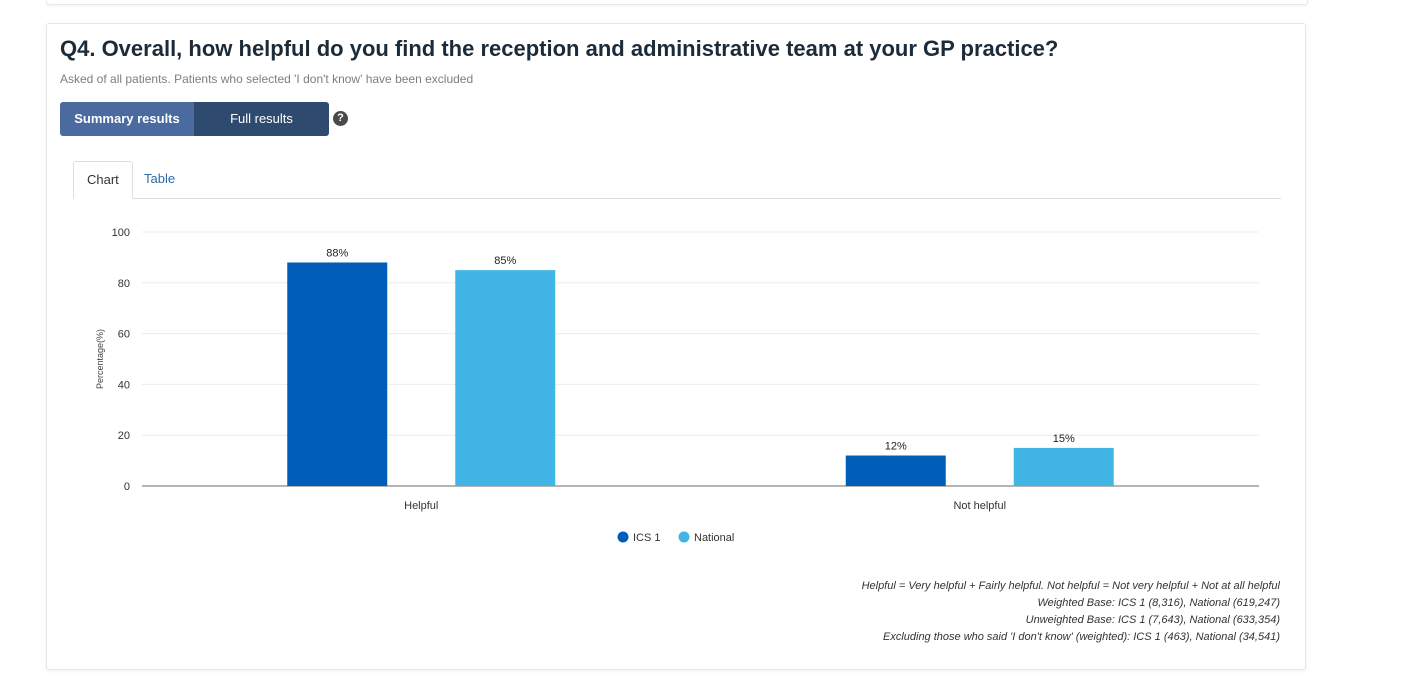 The height and width of the screenshot is (685, 1402). Describe the element at coordinates (337, 253) in the screenshot. I see `data-label: 88%` at that location.